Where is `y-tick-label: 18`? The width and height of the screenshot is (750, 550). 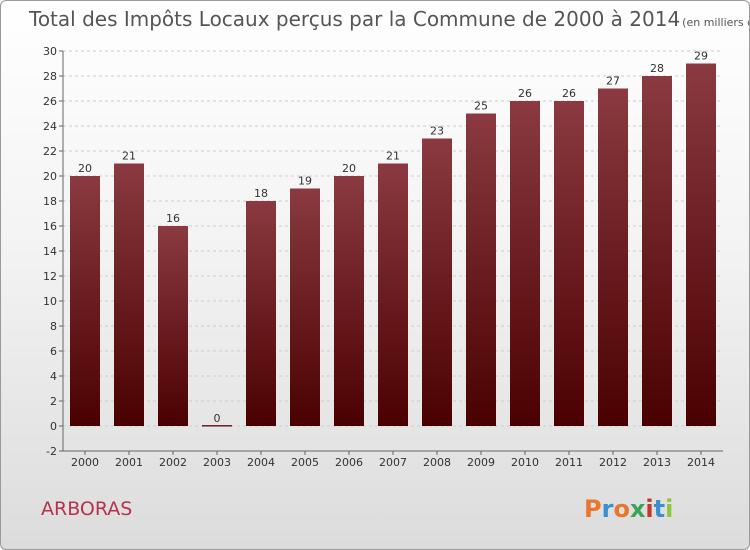 y-tick-label: 18 is located at coordinates (50, 201).